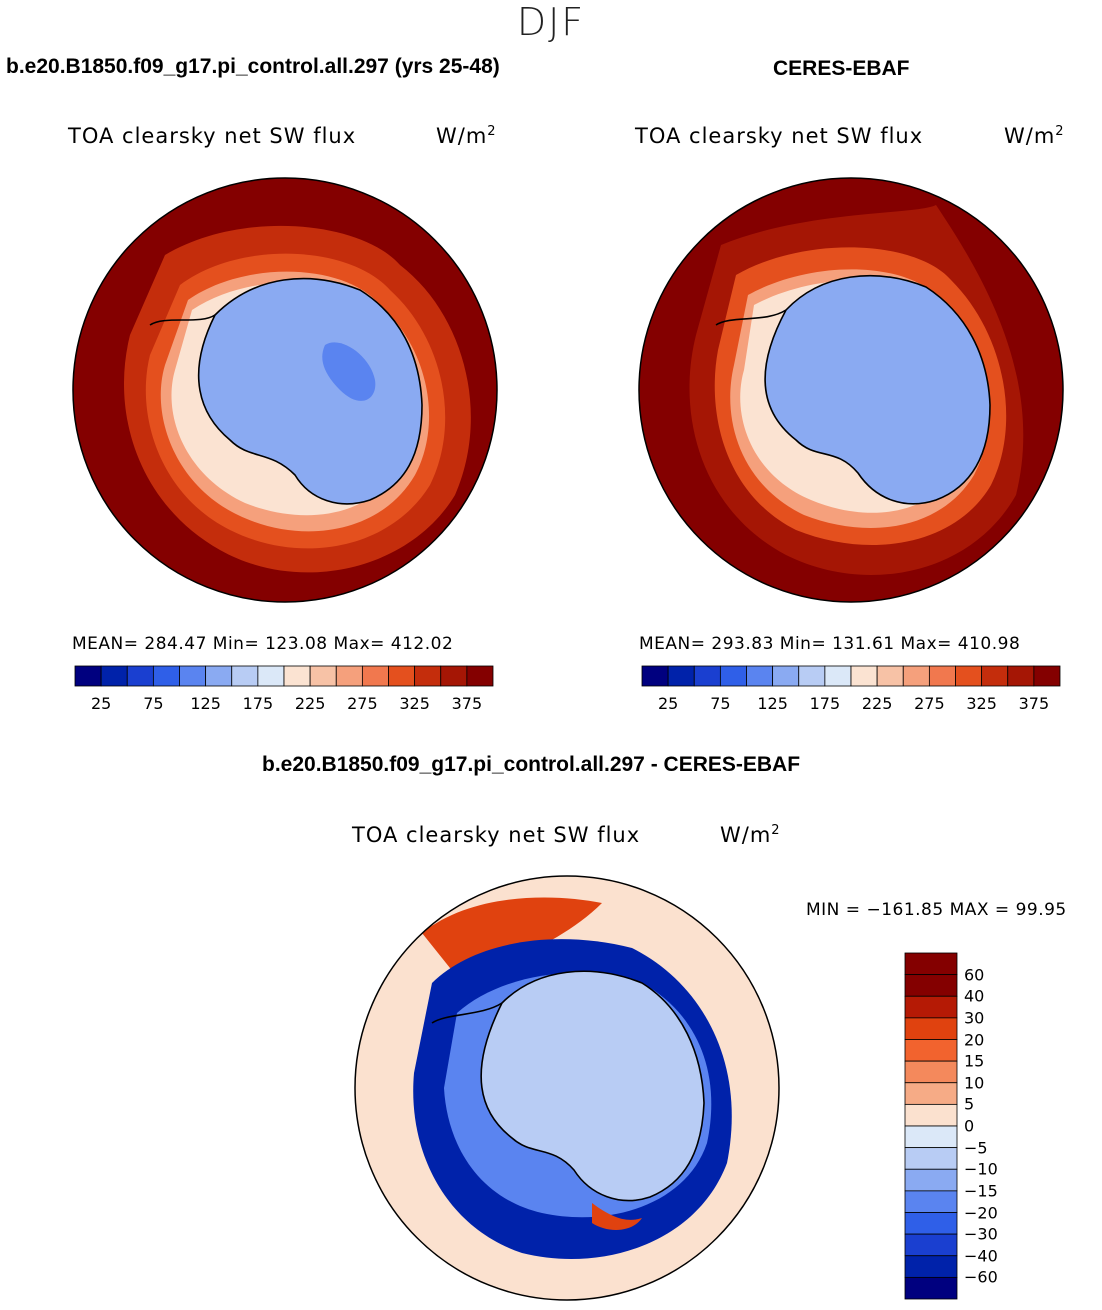 The image size is (1102, 1310). I want to click on diff-colorbar, so click(931, 1126).